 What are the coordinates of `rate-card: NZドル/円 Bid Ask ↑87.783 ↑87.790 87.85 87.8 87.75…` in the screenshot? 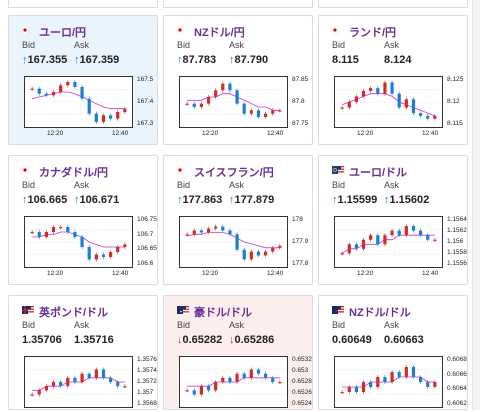 It's located at (238, 80).